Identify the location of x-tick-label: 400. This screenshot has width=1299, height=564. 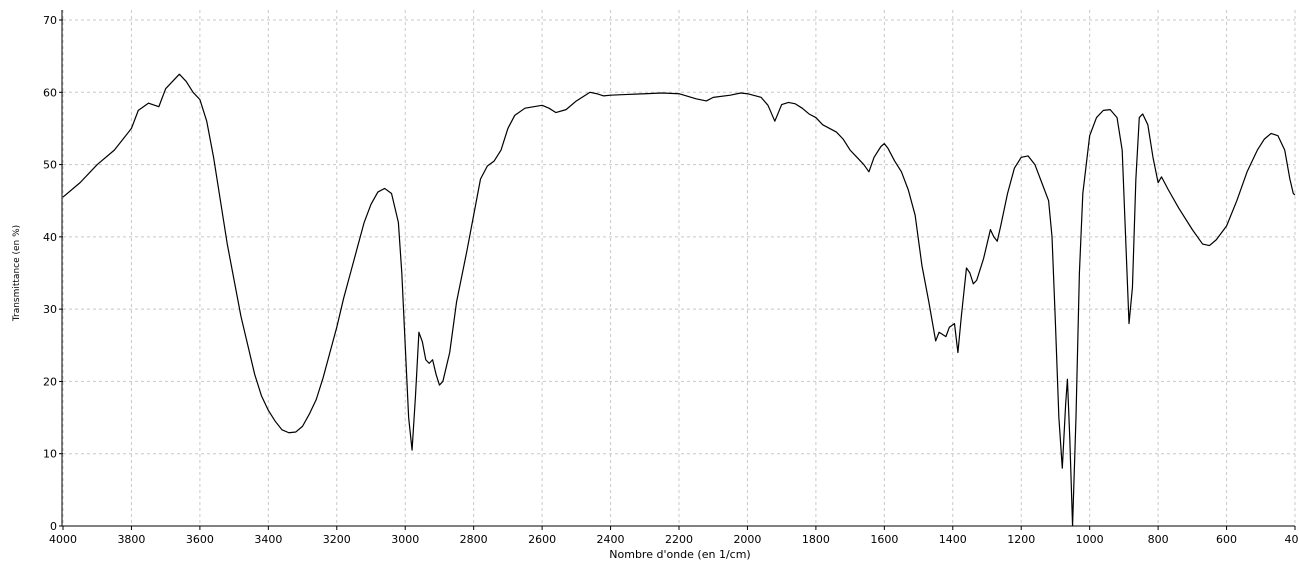
(1292, 539).